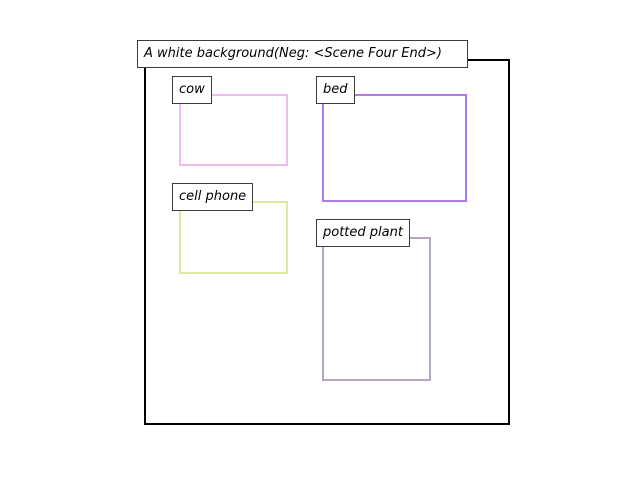 Image resolution: width=640 pixels, height=480 pixels. I want to click on cow-bounding-box, so click(233, 130).